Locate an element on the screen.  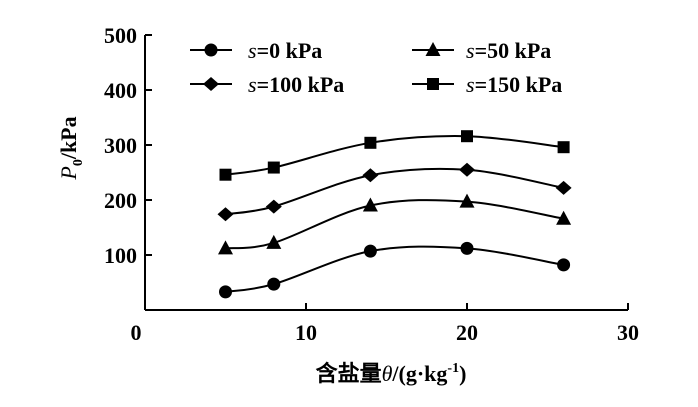
y-axis-title: P0/kPa is located at coordinates (71, 148).